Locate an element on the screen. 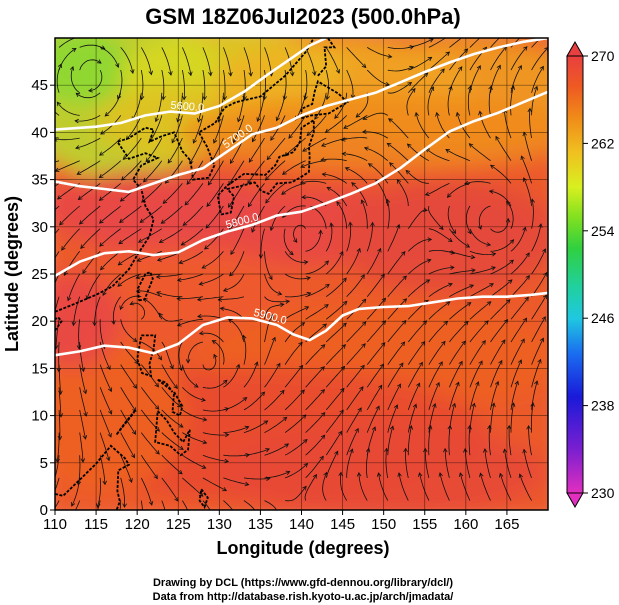  colorbar-ticks: 230 238 246 254 262 270 is located at coordinates (599, 274).